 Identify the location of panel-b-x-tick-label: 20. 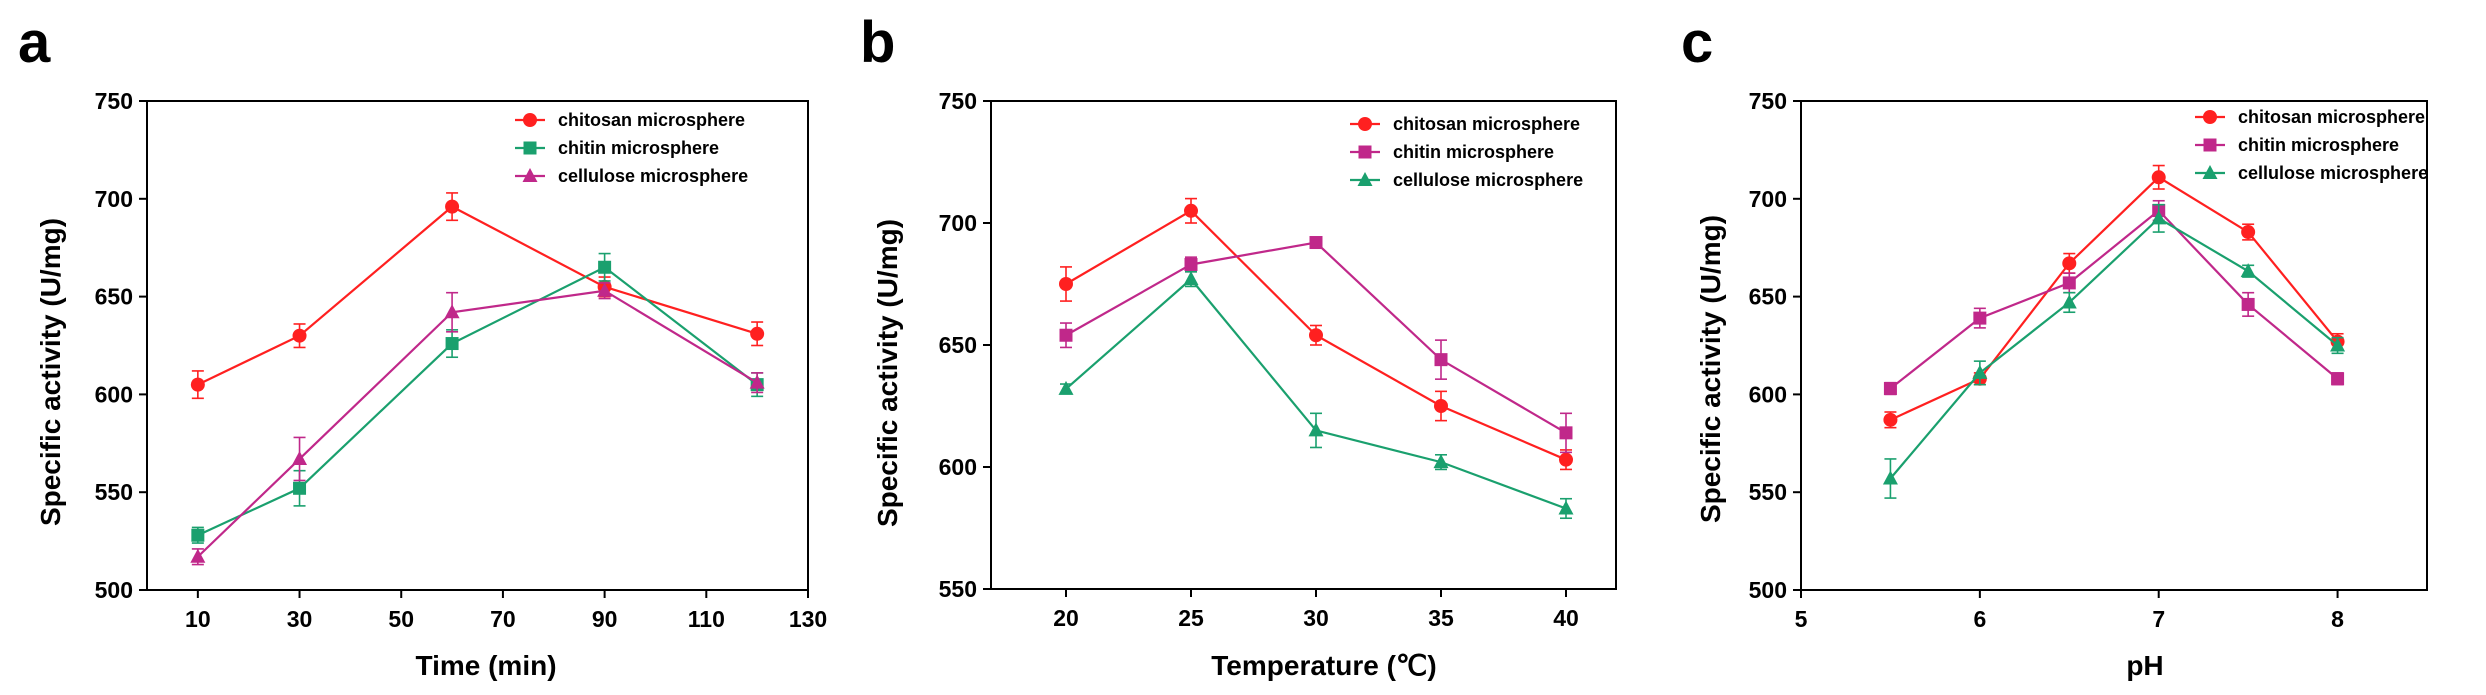
(1066, 618).